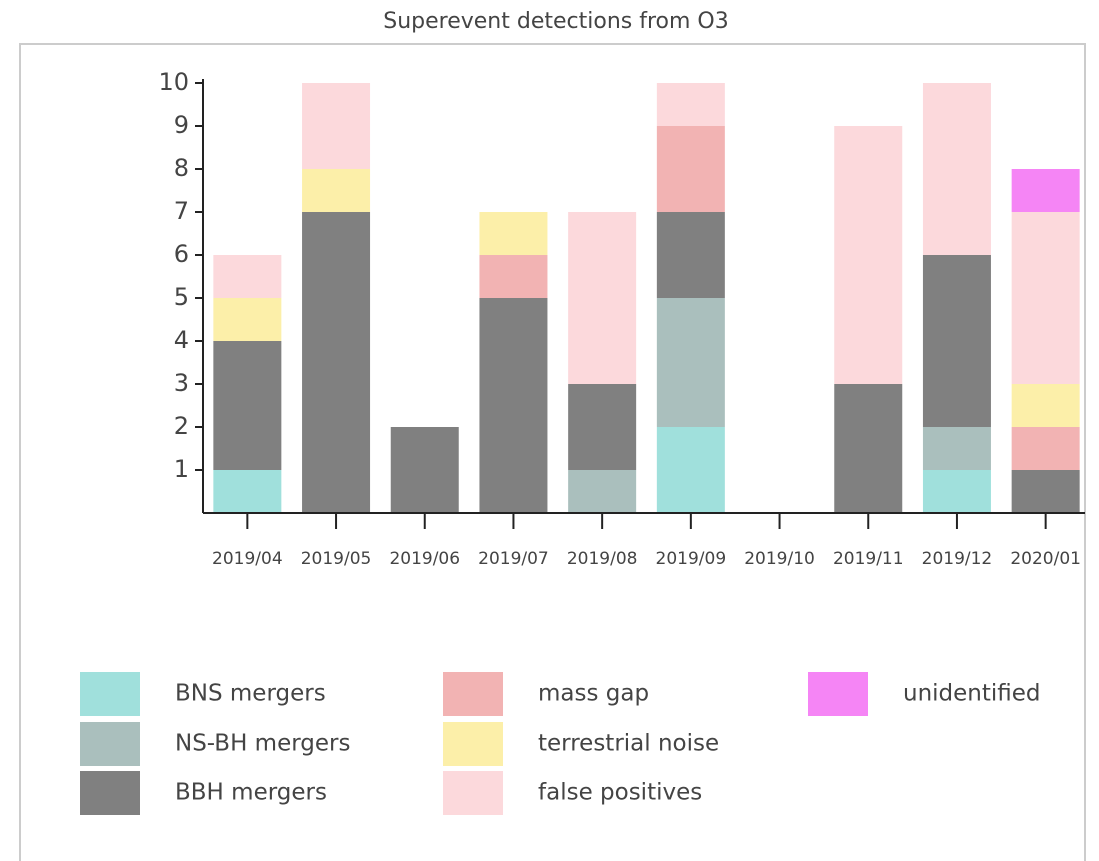 Image resolution: width=1099 pixels, height=861 pixels. What do you see at coordinates (691, 559) in the screenshot?
I see `x-tick-label: 2019/09` at bounding box center [691, 559].